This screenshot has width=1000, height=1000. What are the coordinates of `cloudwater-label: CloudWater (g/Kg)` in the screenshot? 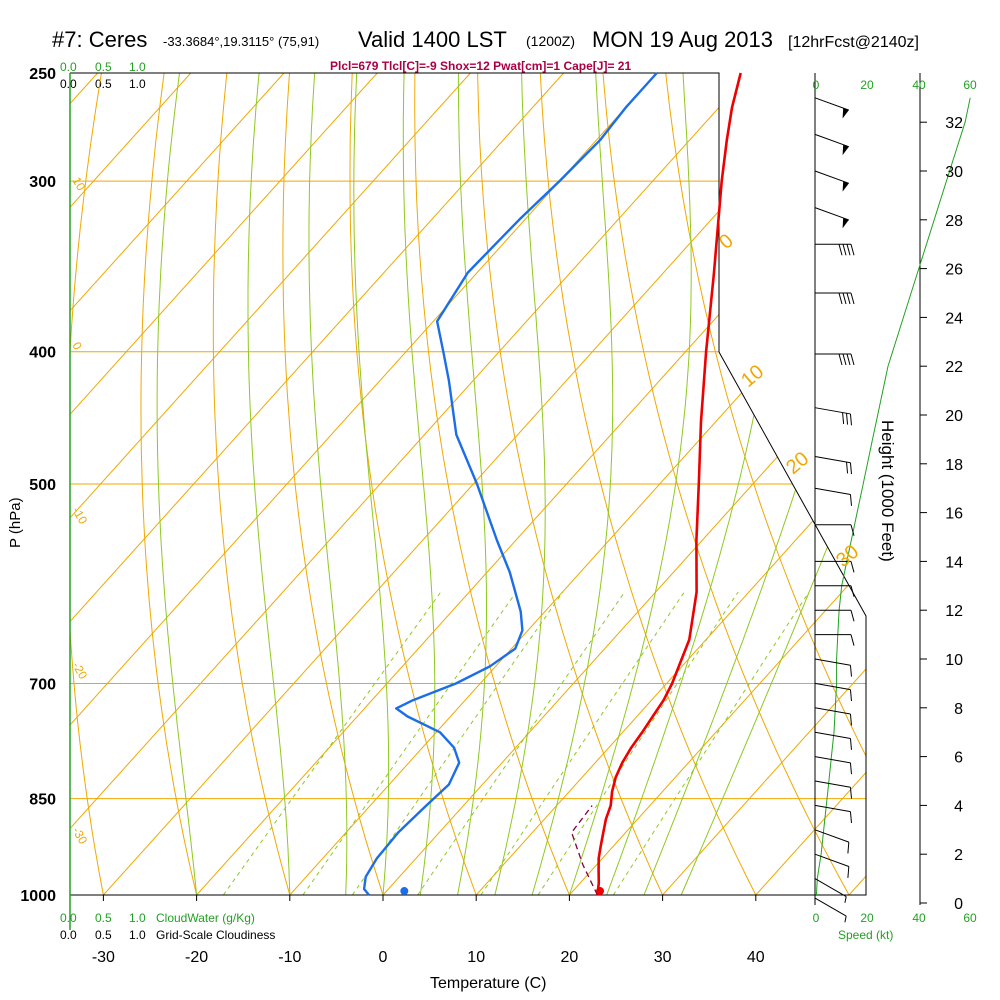 It's located at (205, 918).